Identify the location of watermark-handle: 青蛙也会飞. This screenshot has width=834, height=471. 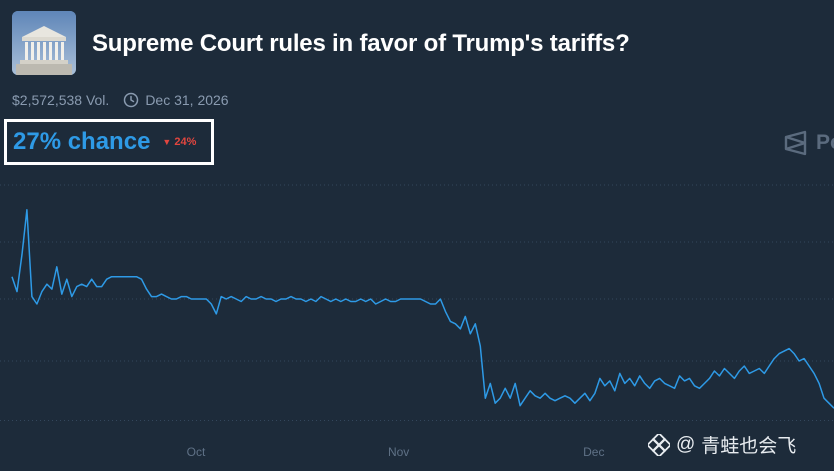
(749, 446).